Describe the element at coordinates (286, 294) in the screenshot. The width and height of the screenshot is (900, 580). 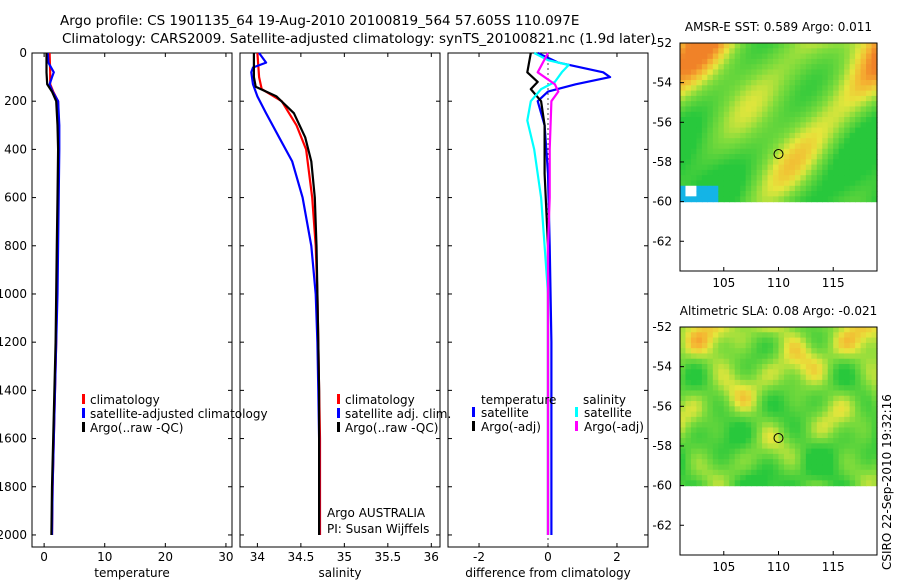
I see `series-line` at that location.